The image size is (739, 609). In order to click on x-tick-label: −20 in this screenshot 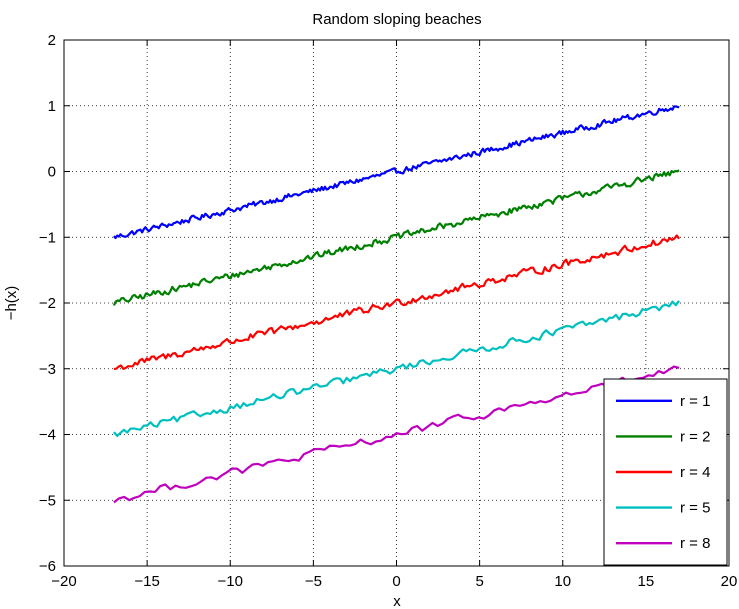, I will do `click(63, 581)`.